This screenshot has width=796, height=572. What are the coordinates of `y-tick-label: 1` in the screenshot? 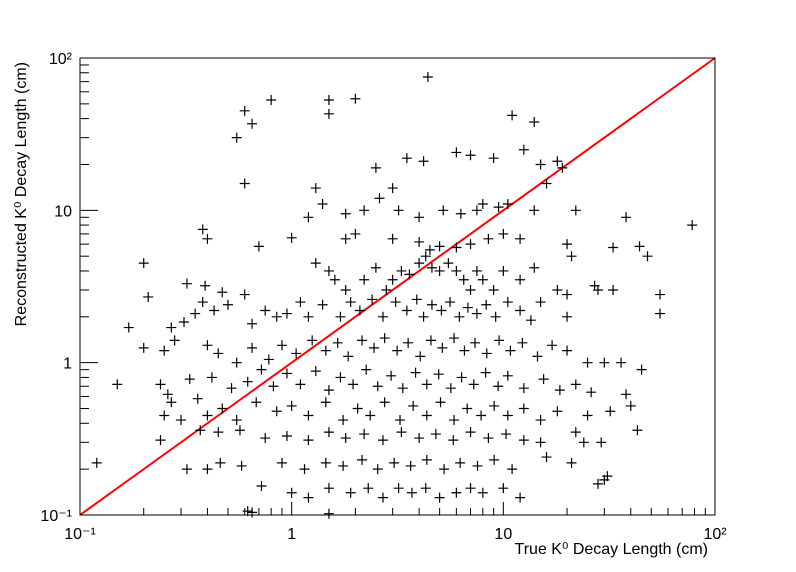 It's located at (67, 364).